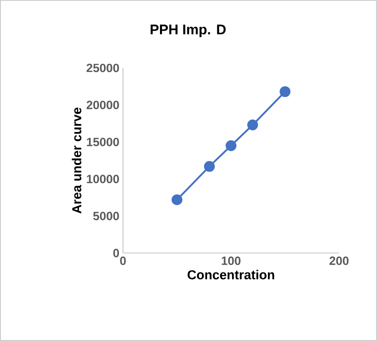 The image size is (377, 341). What do you see at coordinates (106, 216) in the screenshot?
I see `y-tick-label: 5000` at bounding box center [106, 216].